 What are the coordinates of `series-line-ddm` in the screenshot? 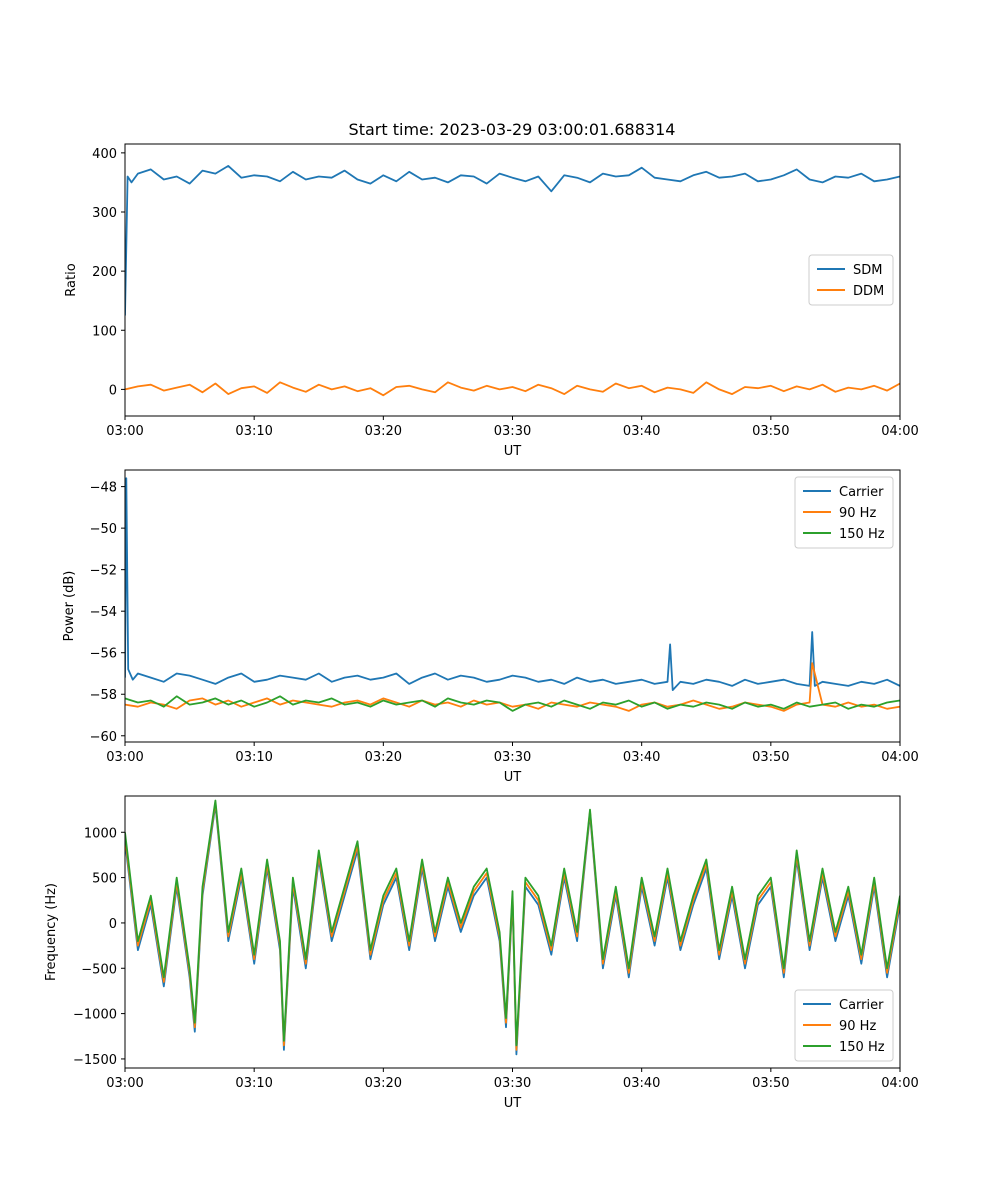 It's located at (512, 389).